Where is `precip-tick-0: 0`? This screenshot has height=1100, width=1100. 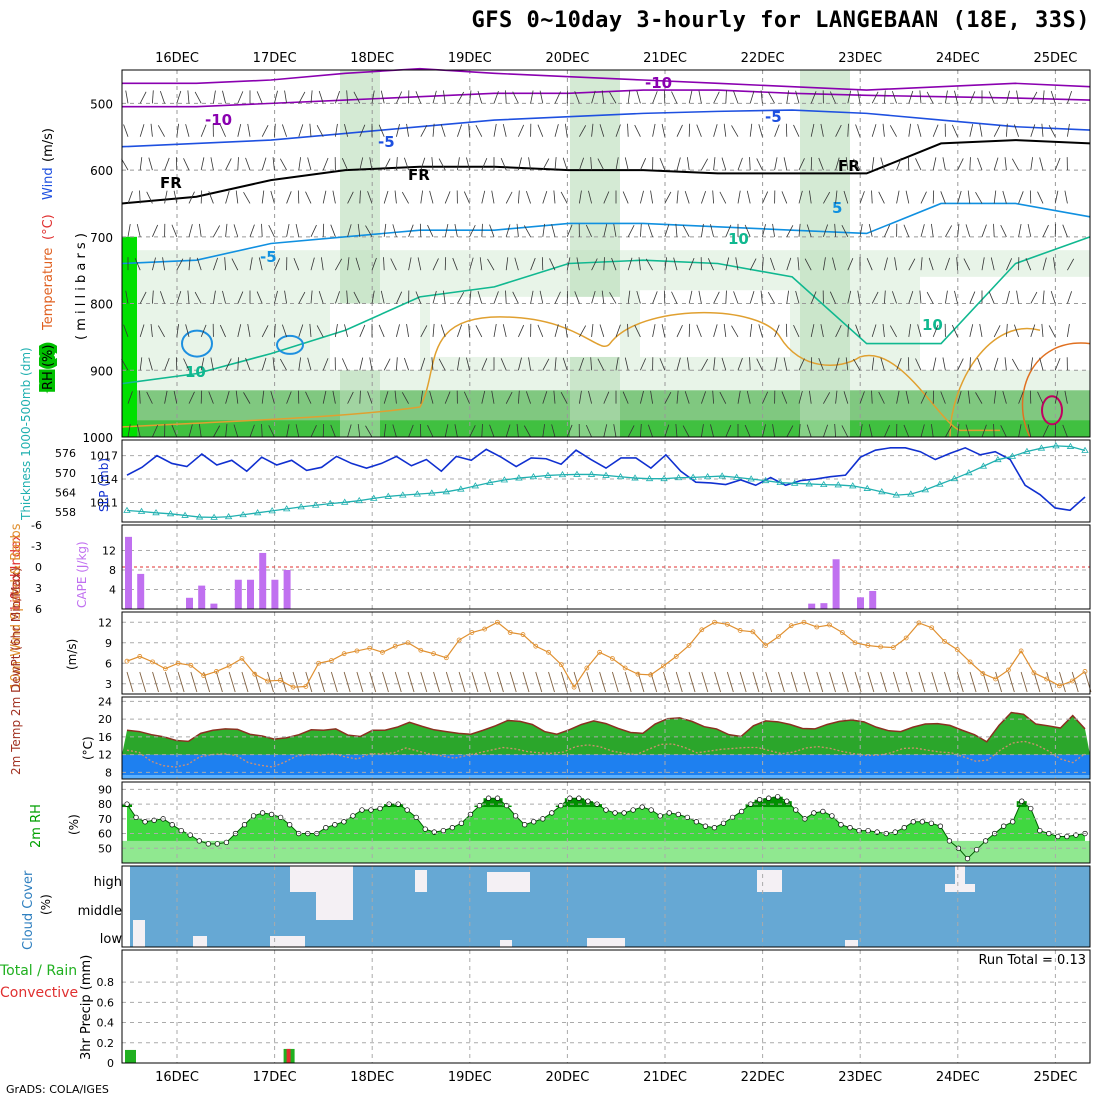 precip-tick-0: 0 is located at coordinates (110, 1063).